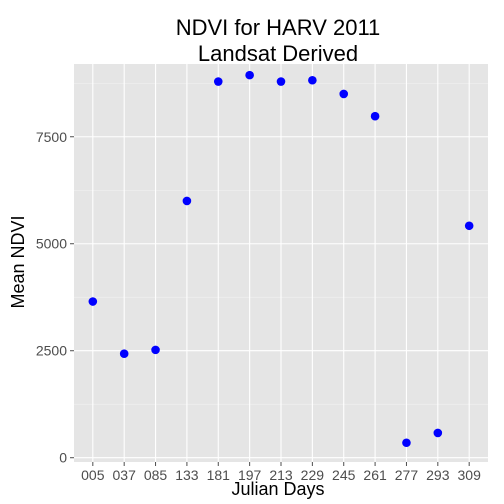 This screenshot has width=504, height=504. What do you see at coordinates (187, 475) in the screenshot?
I see `x-tick-label: 133` at bounding box center [187, 475].